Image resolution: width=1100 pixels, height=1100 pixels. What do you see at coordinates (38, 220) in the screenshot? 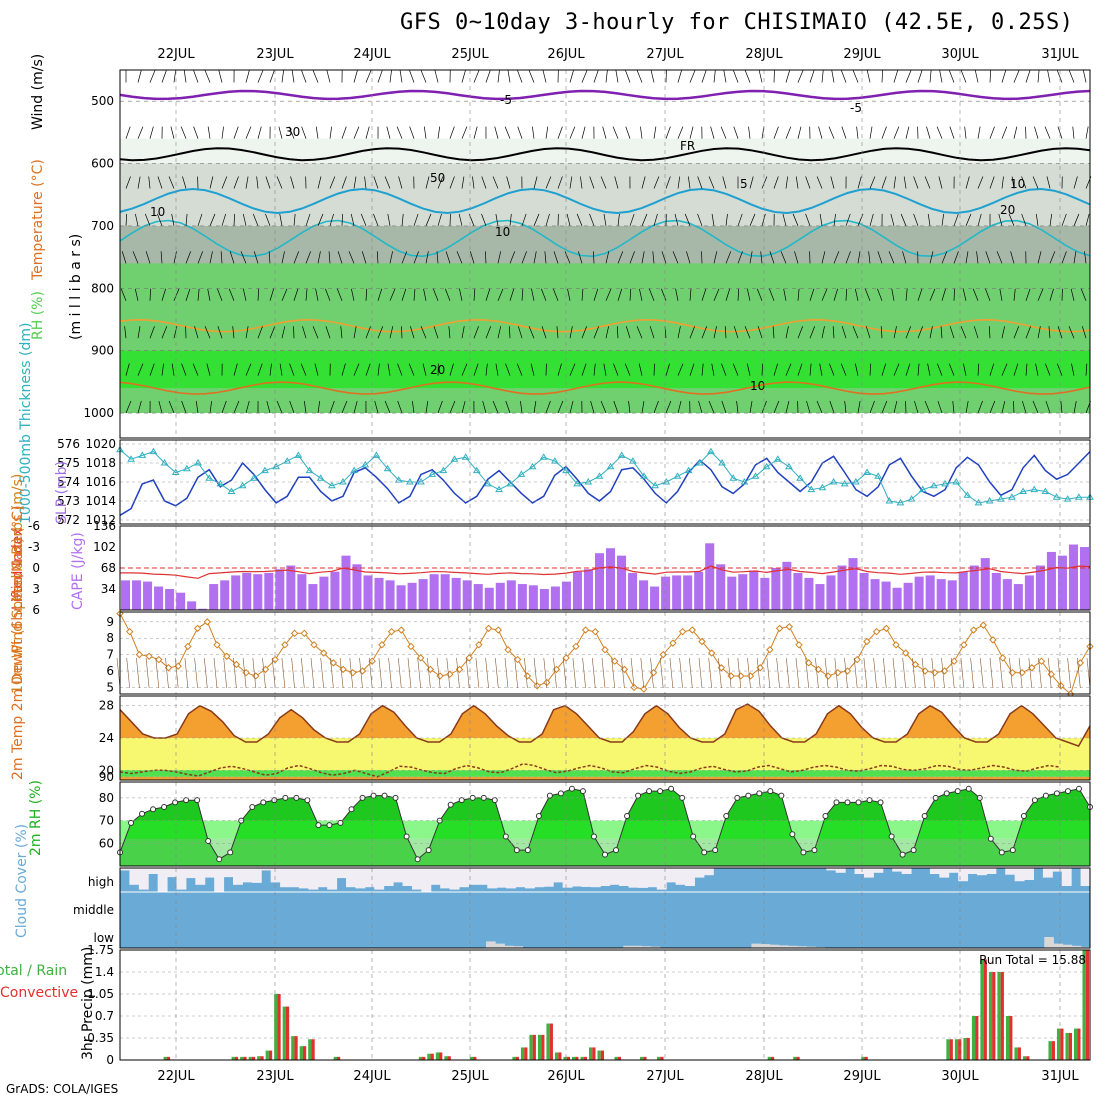
I see `ylabel-part: Temperature (°C)` at bounding box center [38, 220].